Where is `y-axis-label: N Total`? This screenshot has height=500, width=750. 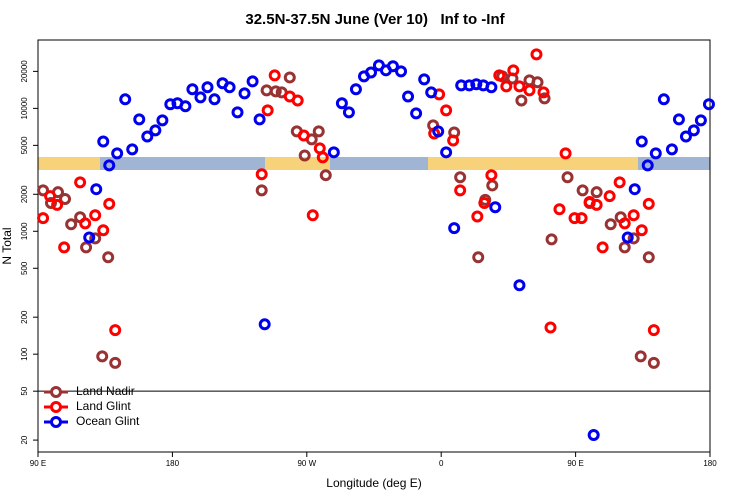 y-axis-label: N Total is located at coordinates (7, 245).